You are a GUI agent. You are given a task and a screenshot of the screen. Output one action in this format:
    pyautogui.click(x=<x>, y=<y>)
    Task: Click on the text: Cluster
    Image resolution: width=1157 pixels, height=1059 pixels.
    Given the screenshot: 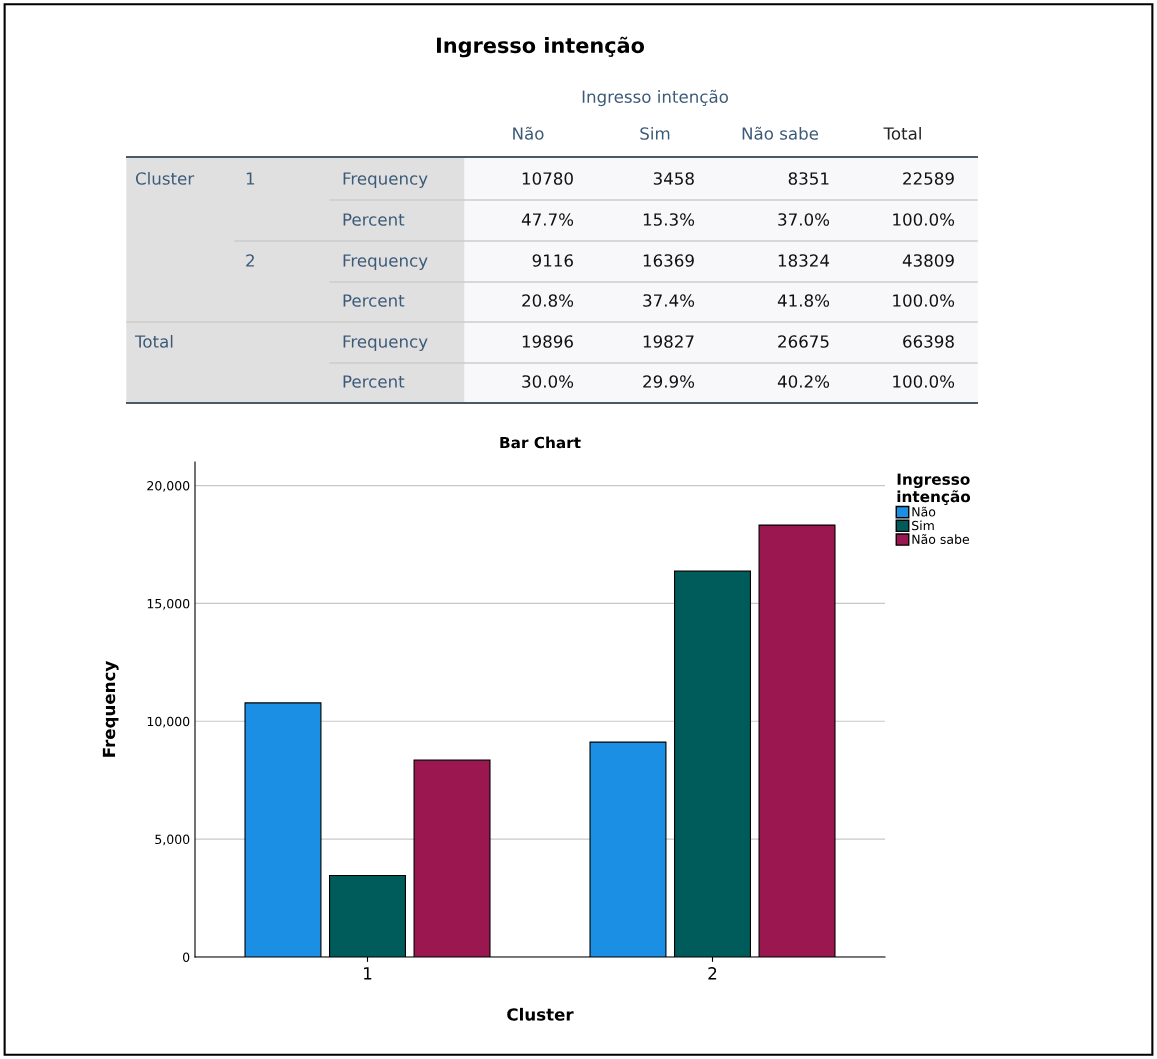 What is the action you would take?
    pyautogui.click(x=165, y=178)
    